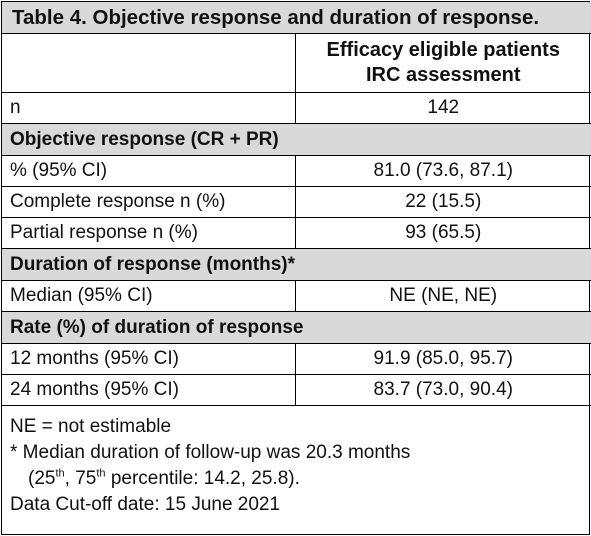 This screenshot has width=591, height=536. What do you see at coordinates (42, 478) in the screenshot?
I see `percentile-open: (25` at bounding box center [42, 478].